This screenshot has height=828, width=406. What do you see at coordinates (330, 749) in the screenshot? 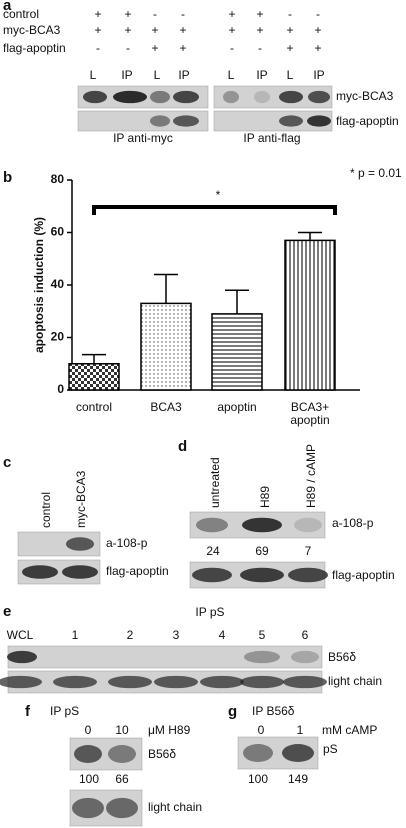
I see `blot-label: pS` at bounding box center [330, 749].